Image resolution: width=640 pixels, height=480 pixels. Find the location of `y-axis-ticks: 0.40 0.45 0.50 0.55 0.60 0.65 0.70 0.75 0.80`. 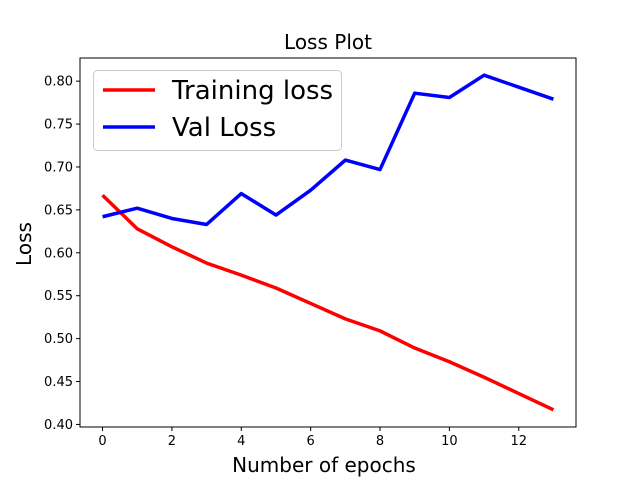

y-axis-ticks: 0.40 0.45 0.50 0.55 0.60 0.65 0.70 0.75 0.80 is located at coordinates (62, 254).